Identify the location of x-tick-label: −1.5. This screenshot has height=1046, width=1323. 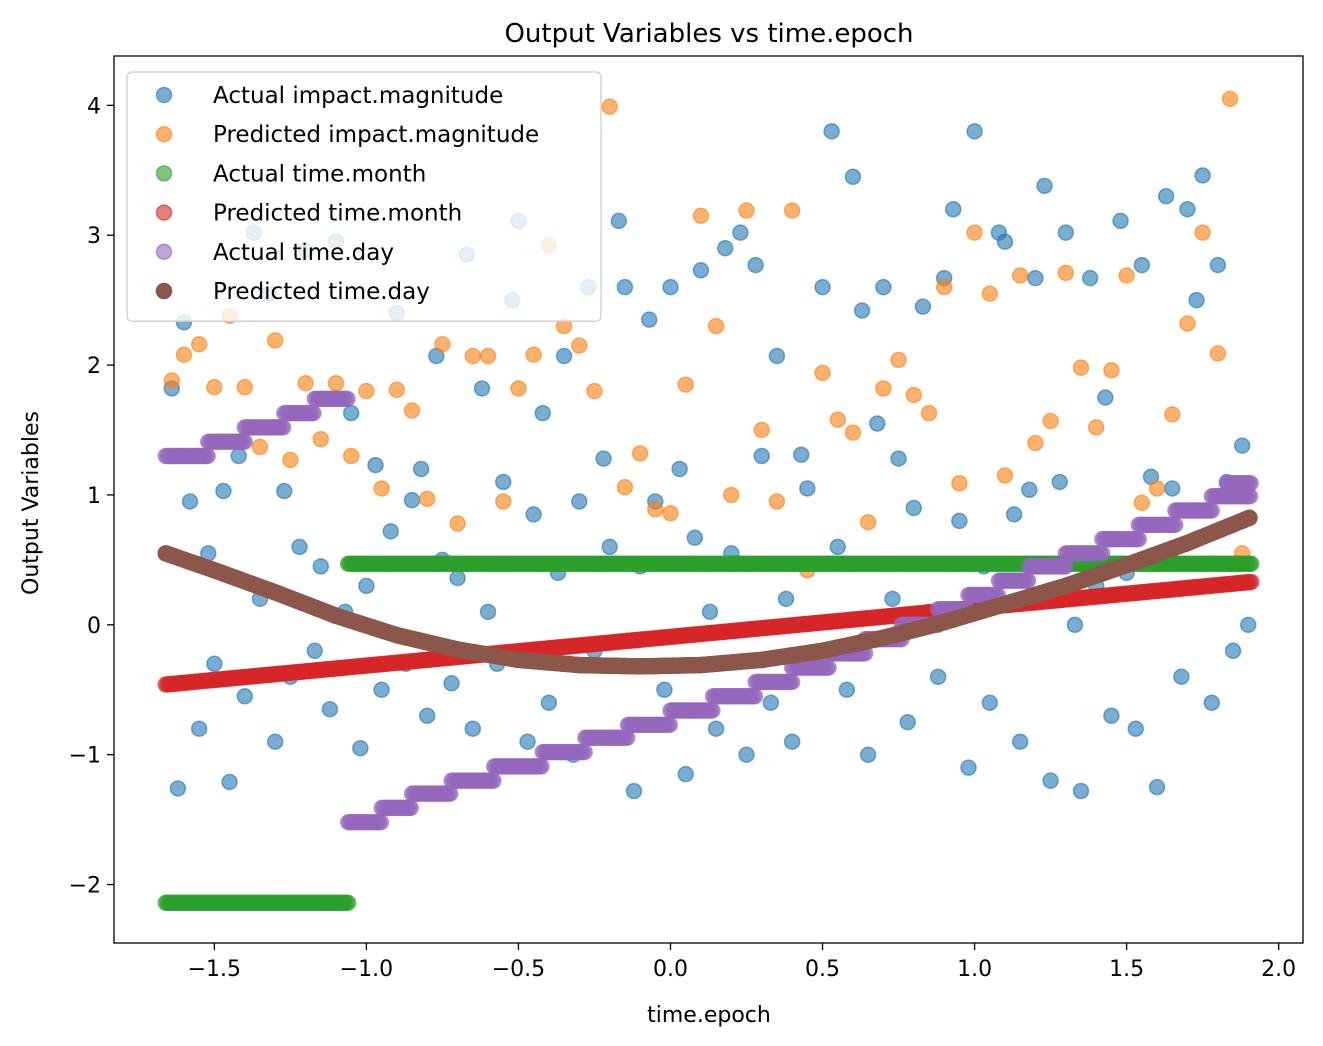
(214, 969).